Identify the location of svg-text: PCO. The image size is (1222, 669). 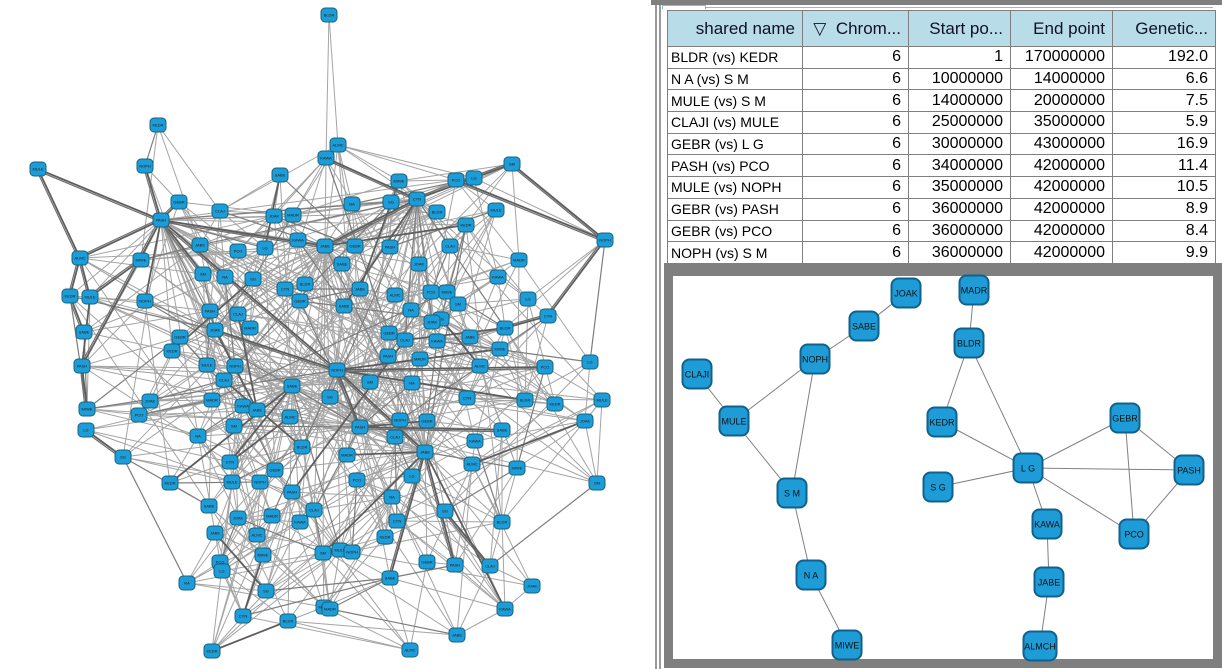
(220, 562).